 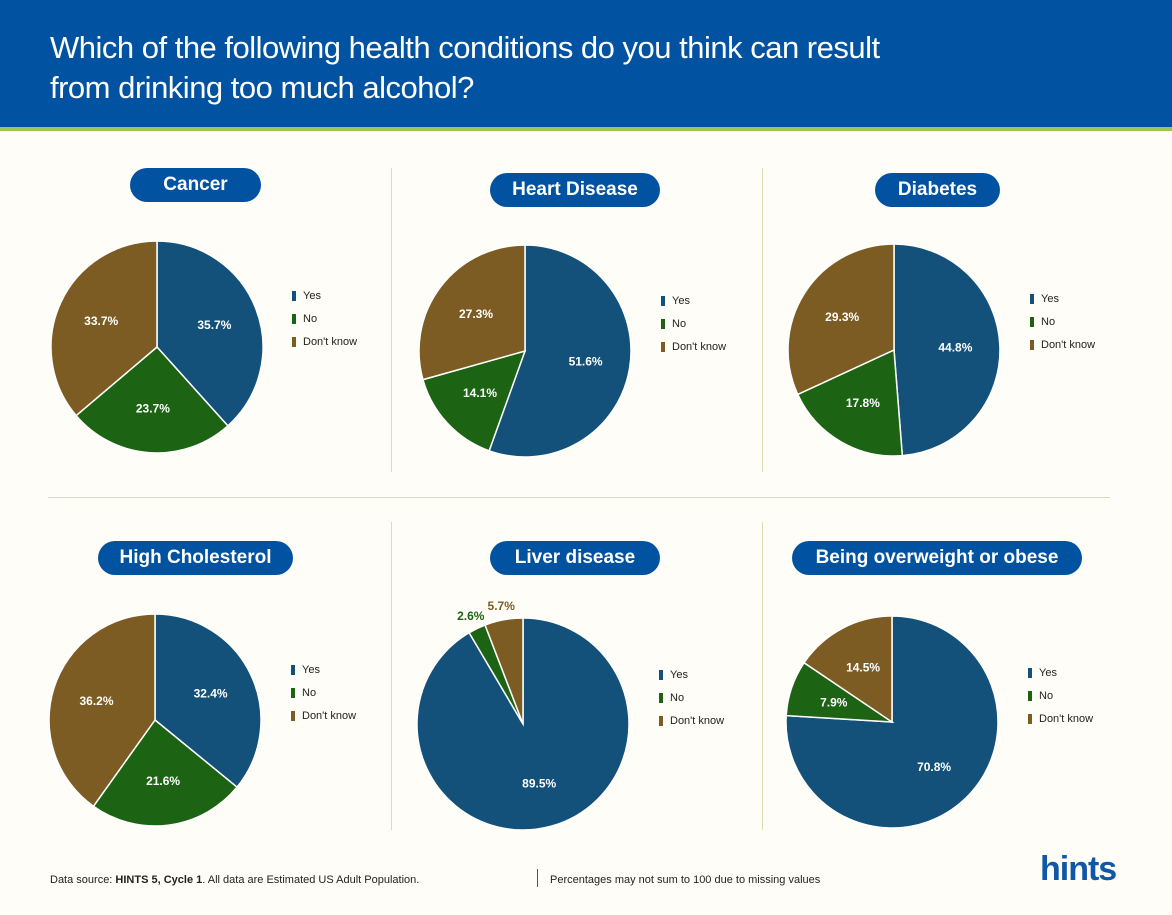 I want to click on slice-label-no: 21.6%, so click(x=163, y=781).